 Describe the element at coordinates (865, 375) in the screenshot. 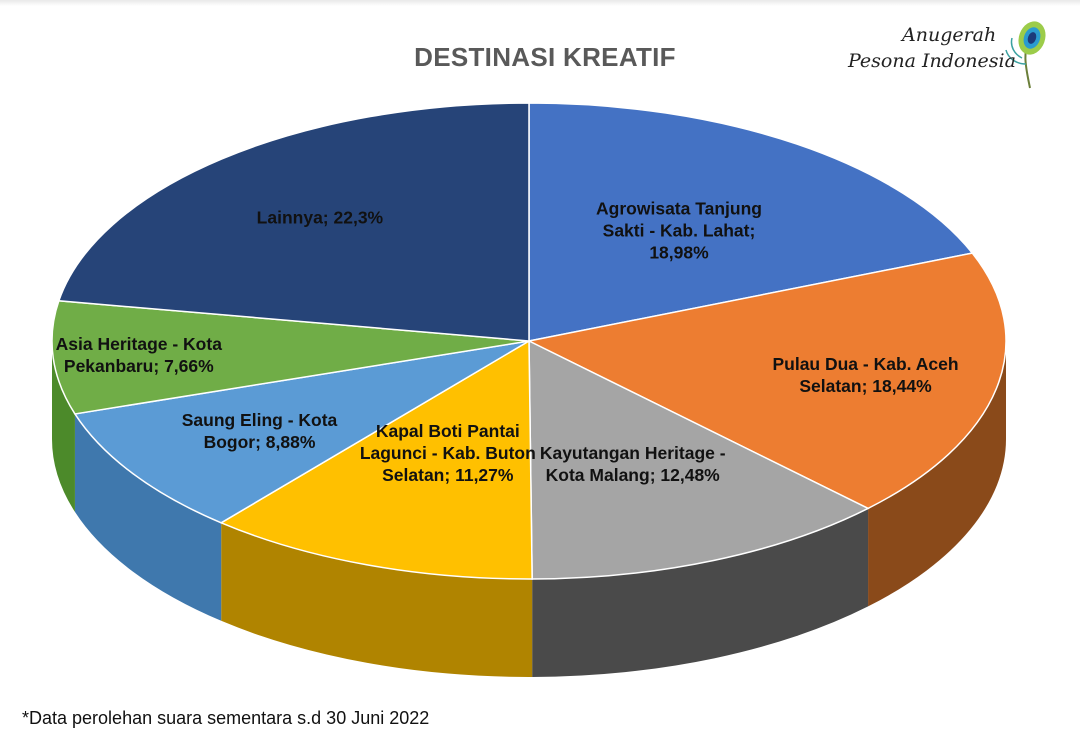

I see `pie-slice-label-1: Pulau Dua - Kab. Aceh Selatan; 18,44%` at that location.